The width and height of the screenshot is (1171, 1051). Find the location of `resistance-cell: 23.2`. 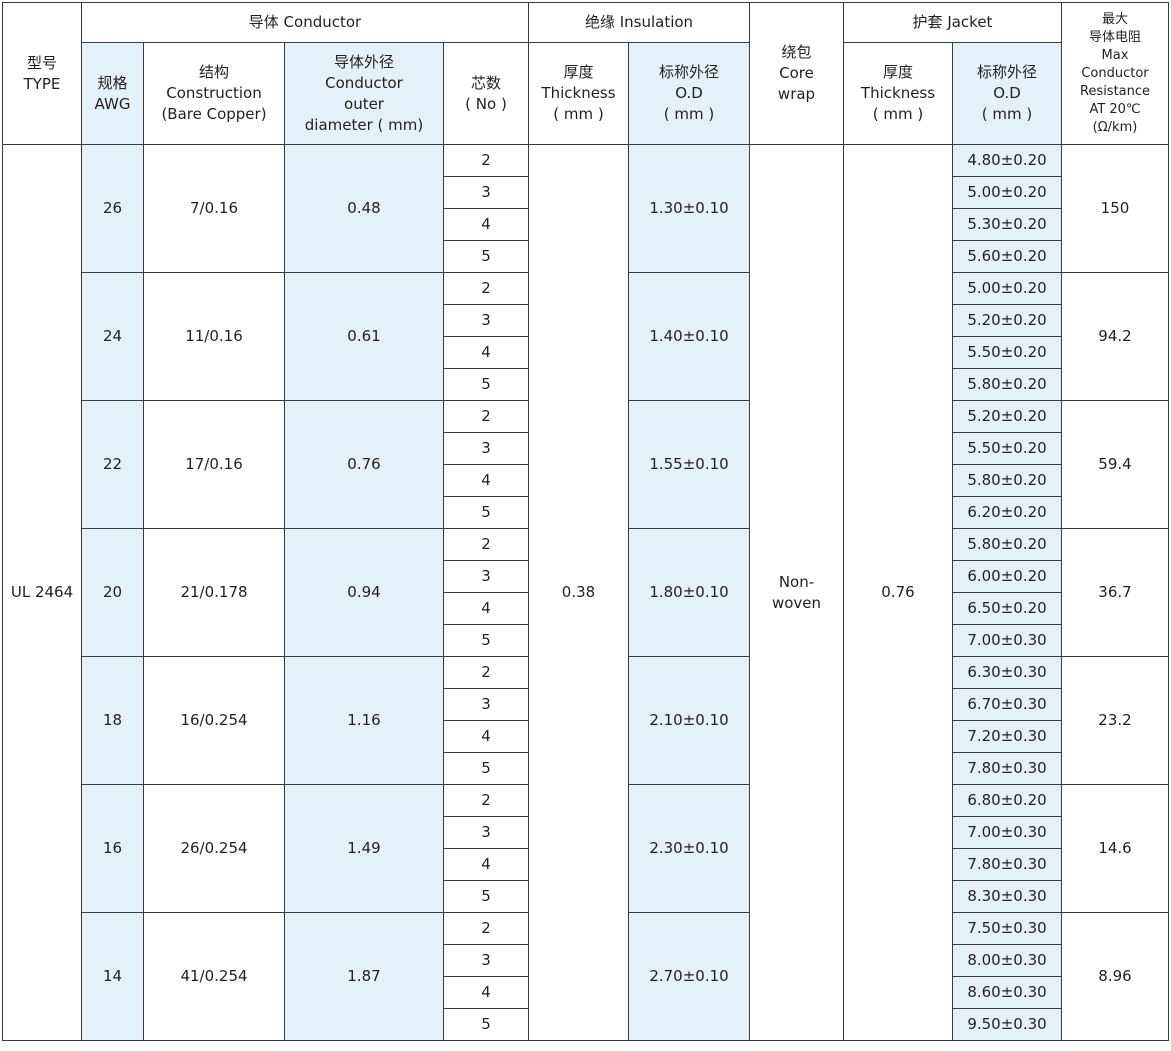

resistance-cell: 23.2 is located at coordinates (1115, 720).